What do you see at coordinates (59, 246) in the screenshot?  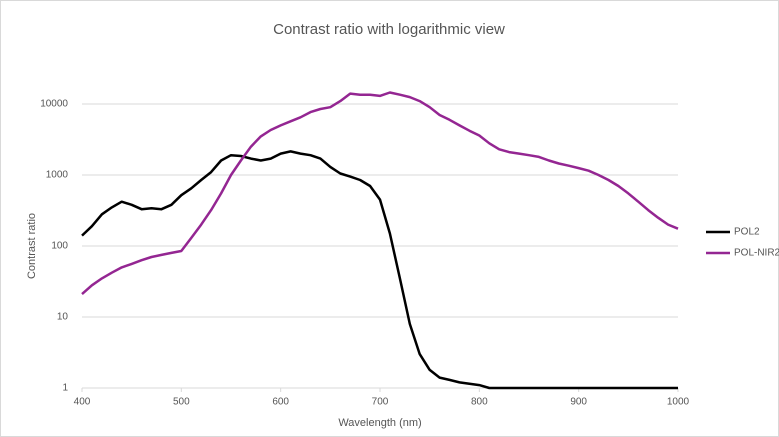 I see `y-tick-label: 100` at bounding box center [59, 246].